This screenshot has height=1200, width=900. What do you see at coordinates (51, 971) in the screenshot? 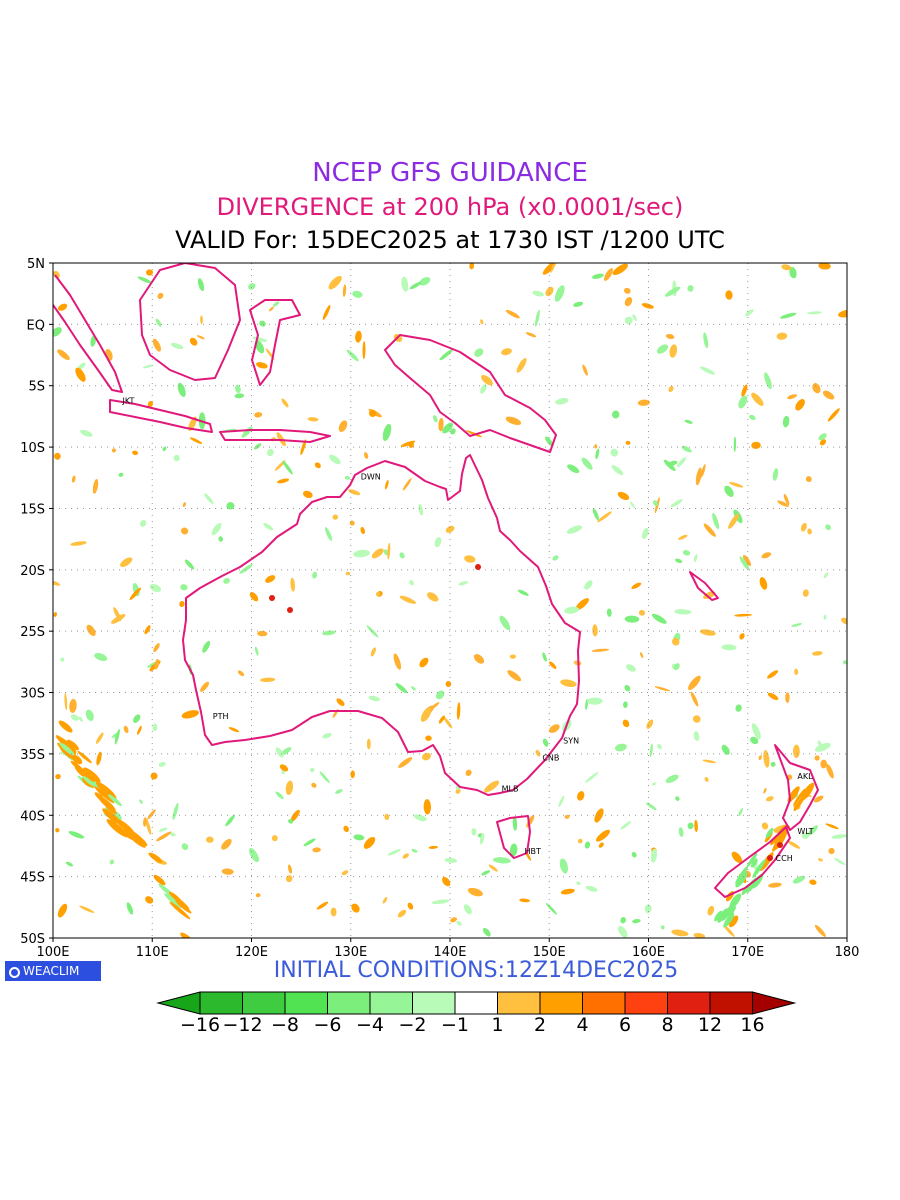
I see `logo-text: WEACLIM` at bounding box center [51, 971].